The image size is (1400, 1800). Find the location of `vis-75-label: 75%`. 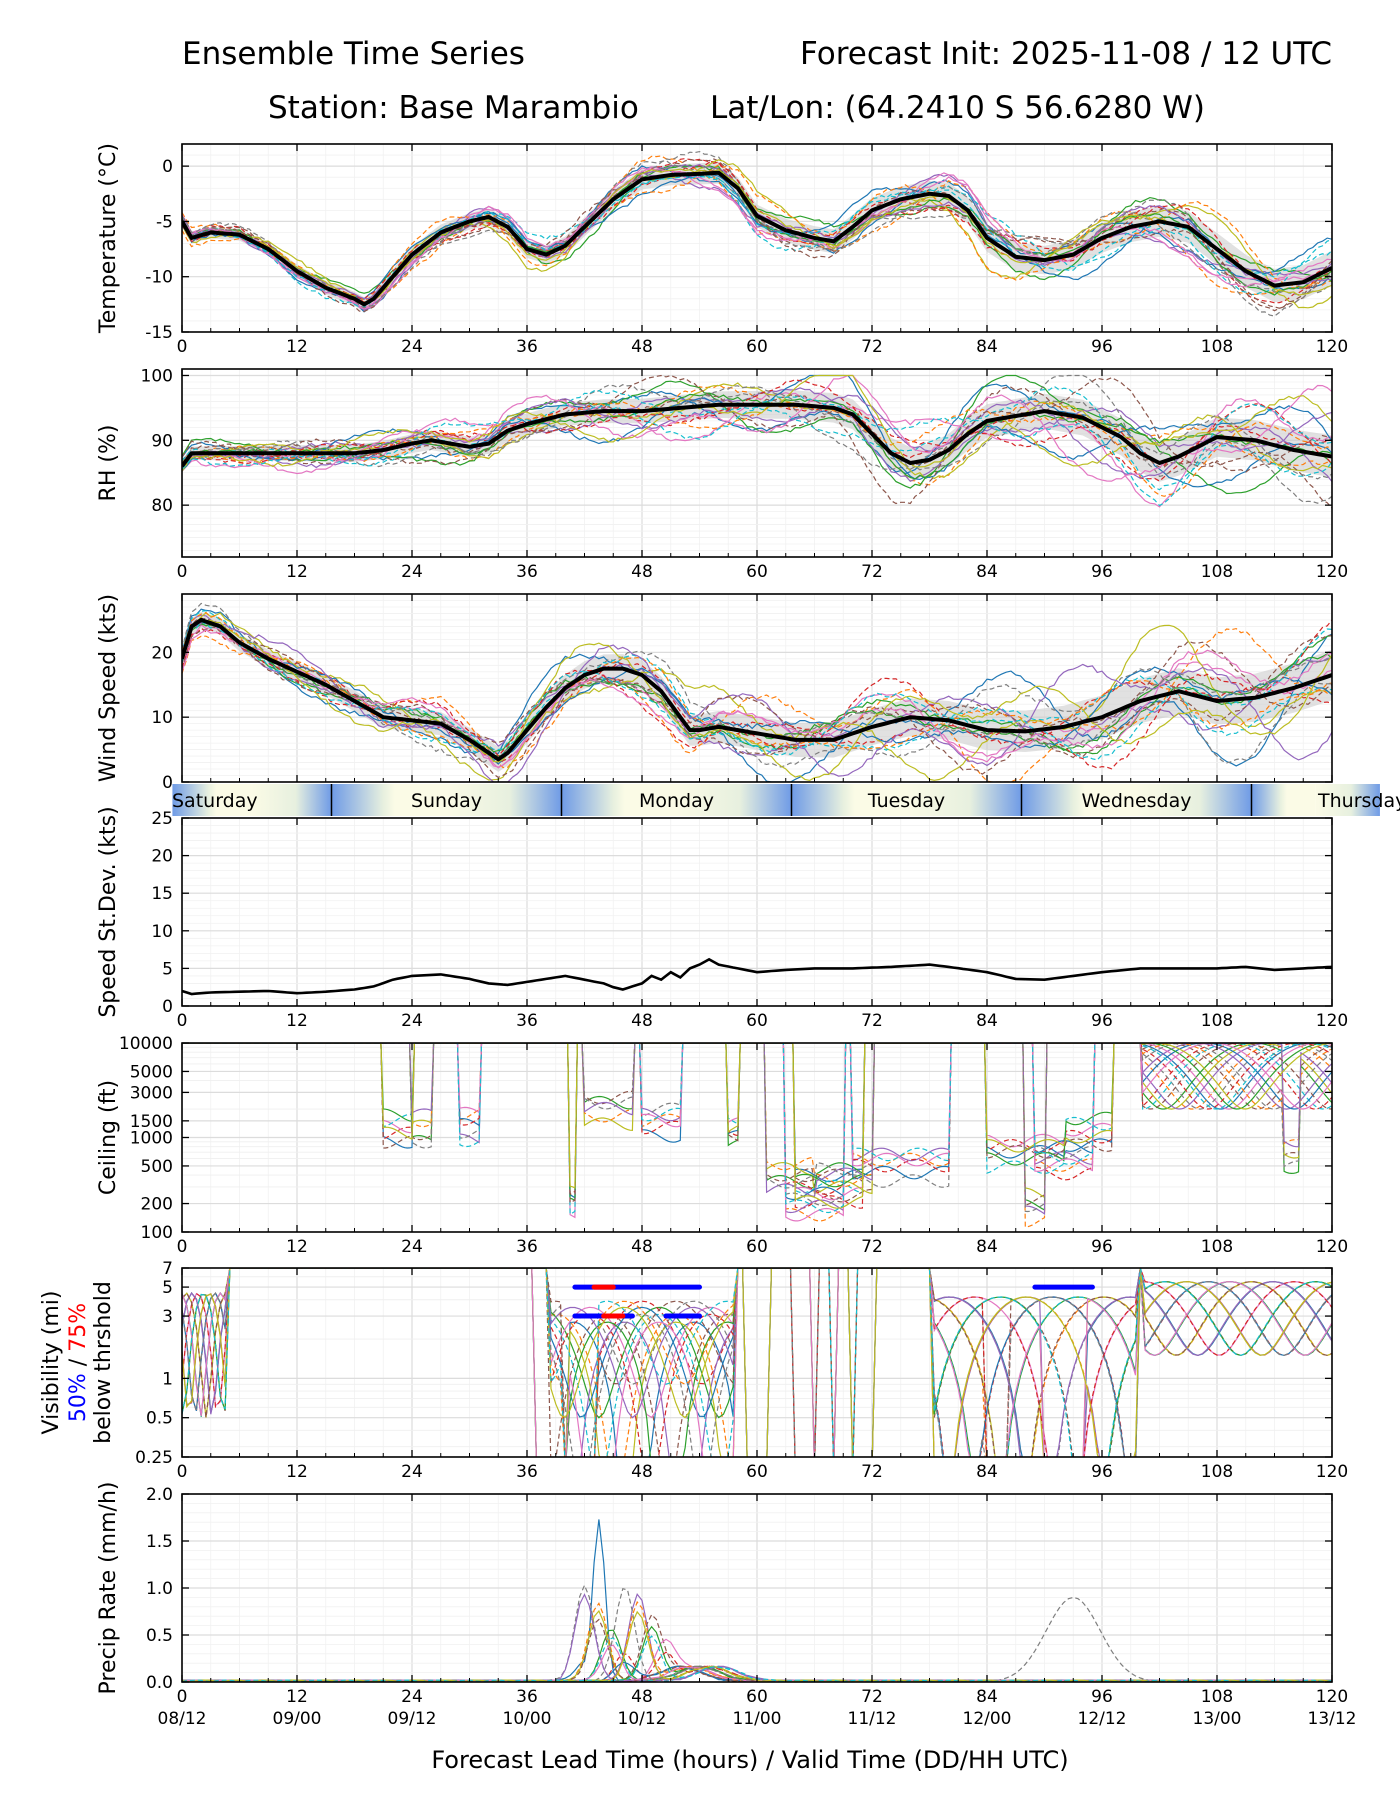

vis-75-label: 75% is located at coordinates (78, 1327).